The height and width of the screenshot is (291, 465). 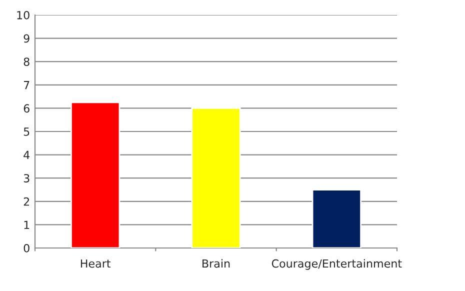 I want to click on y-tick-label: 6, so click(x=27, y=108).